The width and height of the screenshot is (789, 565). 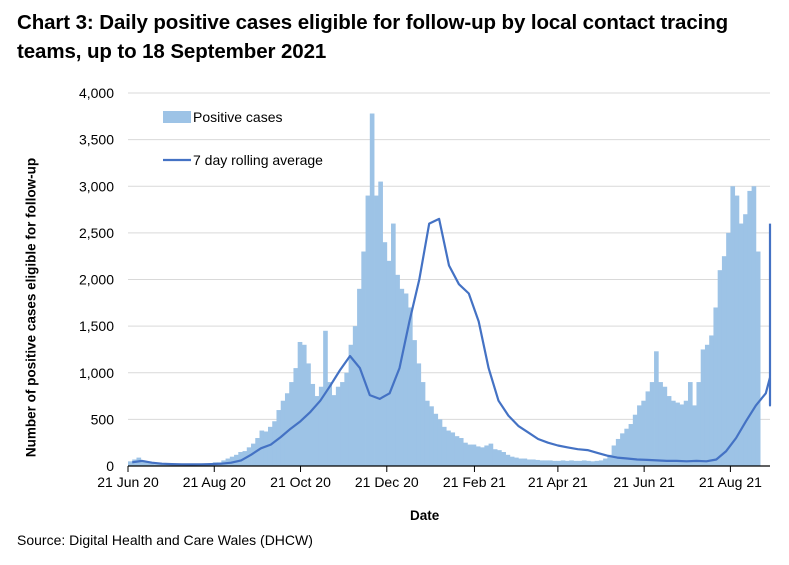 I want to click on axes, so click(x=448, y=468).